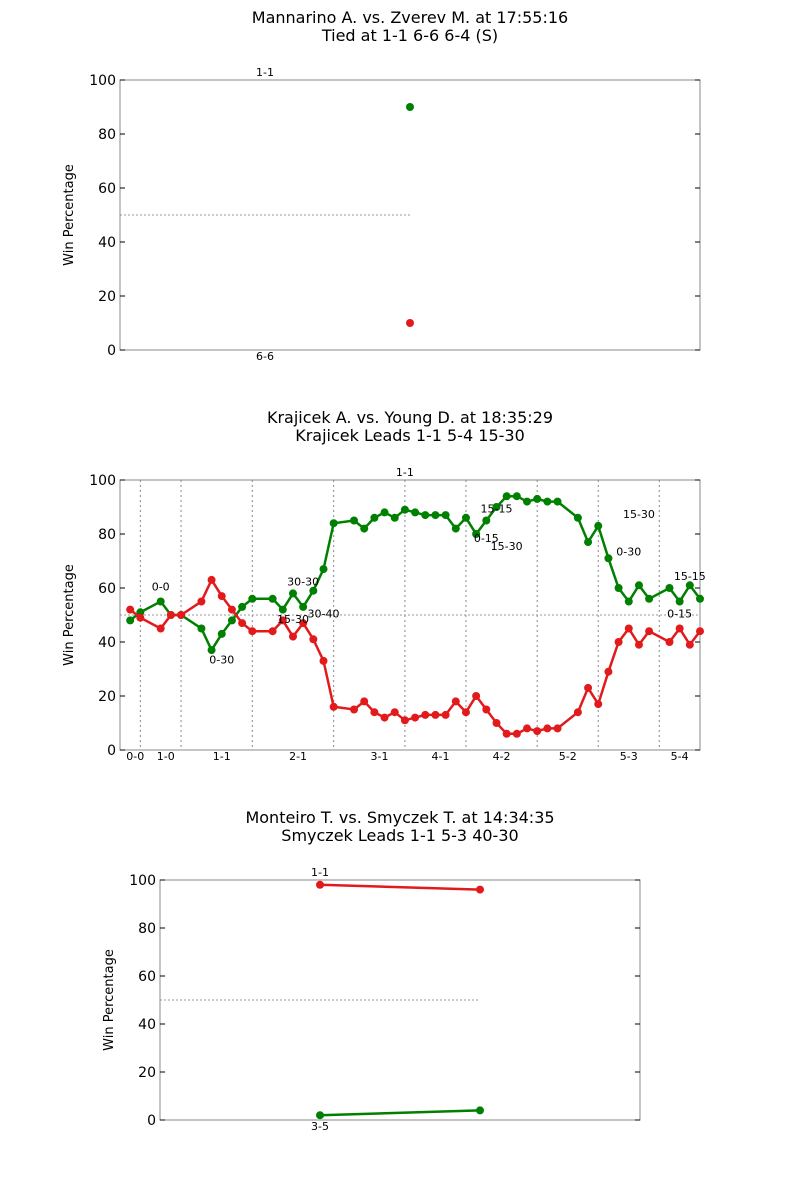  I want to click on point-annotation: 30-40, so click(324, 614).